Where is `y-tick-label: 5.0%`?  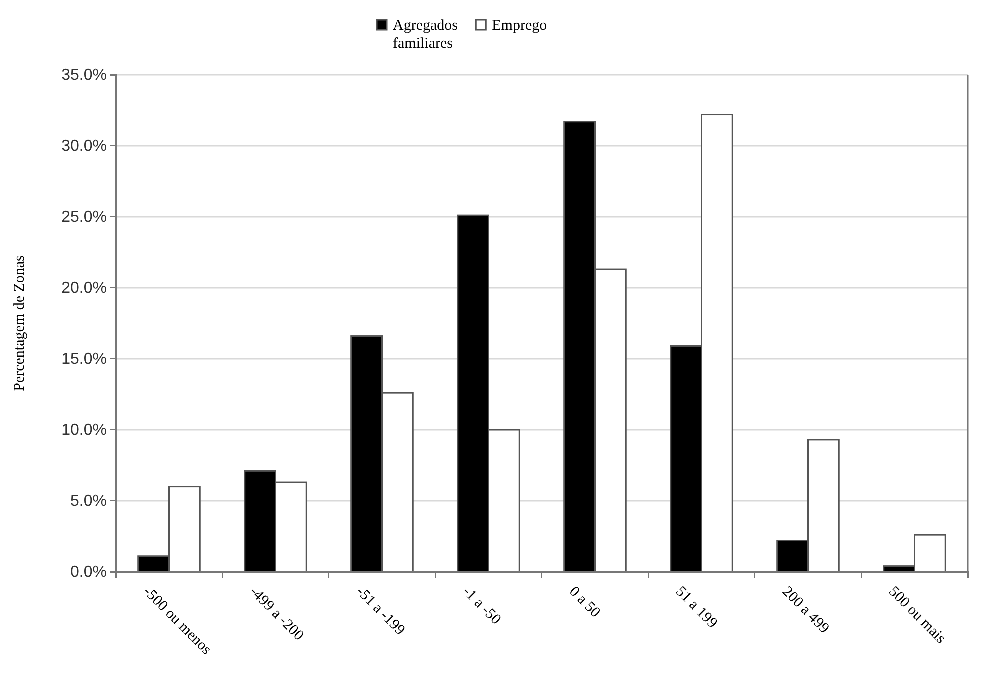 y-tick-label: 5.0% is located at coordinates (88, 501).